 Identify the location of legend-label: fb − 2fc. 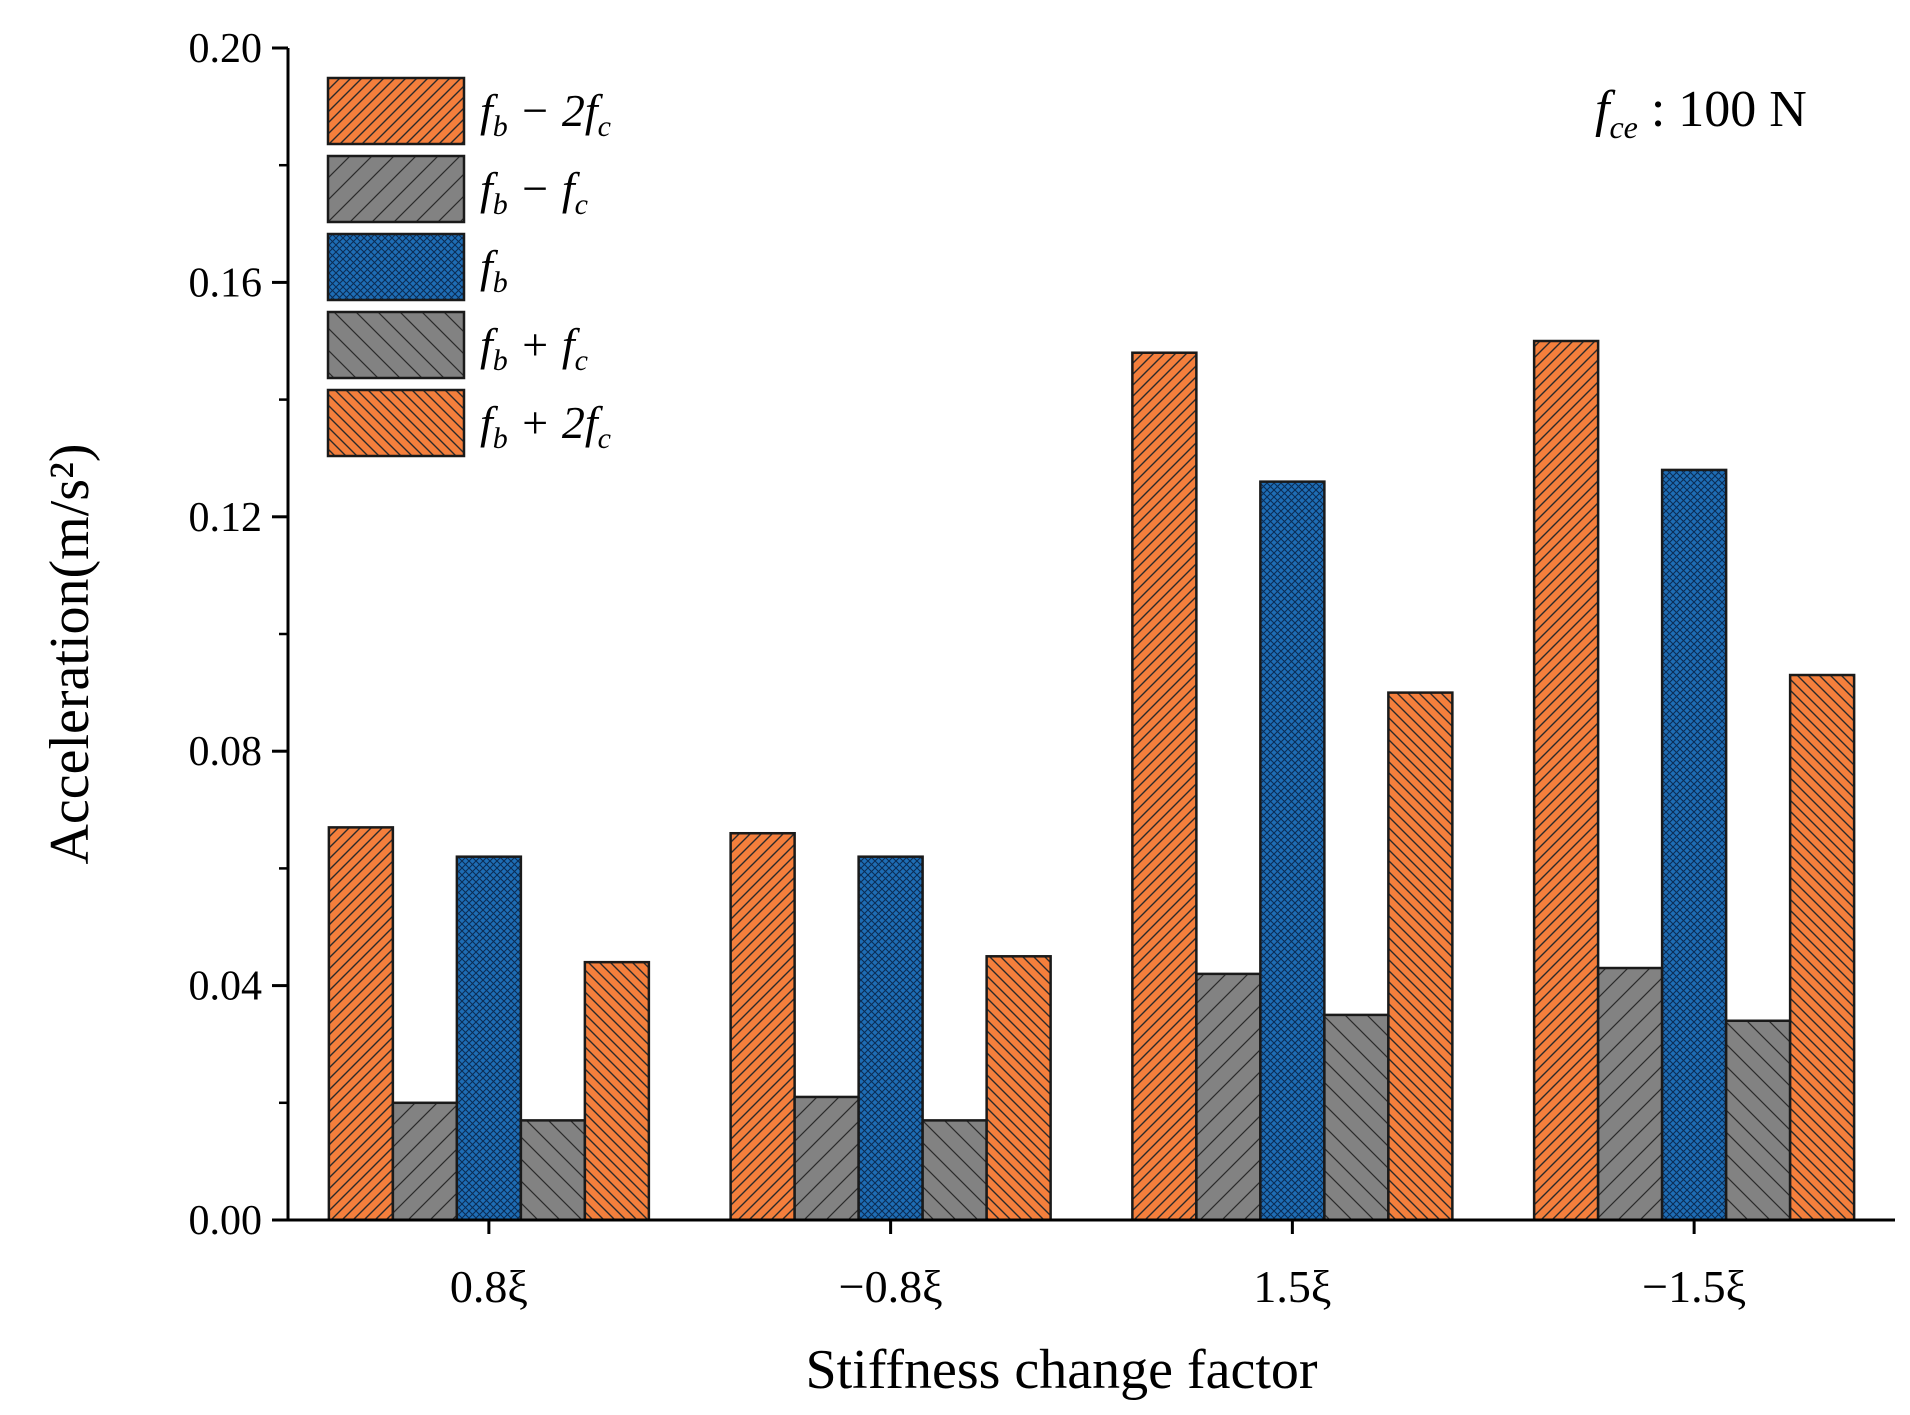
(545, 114).